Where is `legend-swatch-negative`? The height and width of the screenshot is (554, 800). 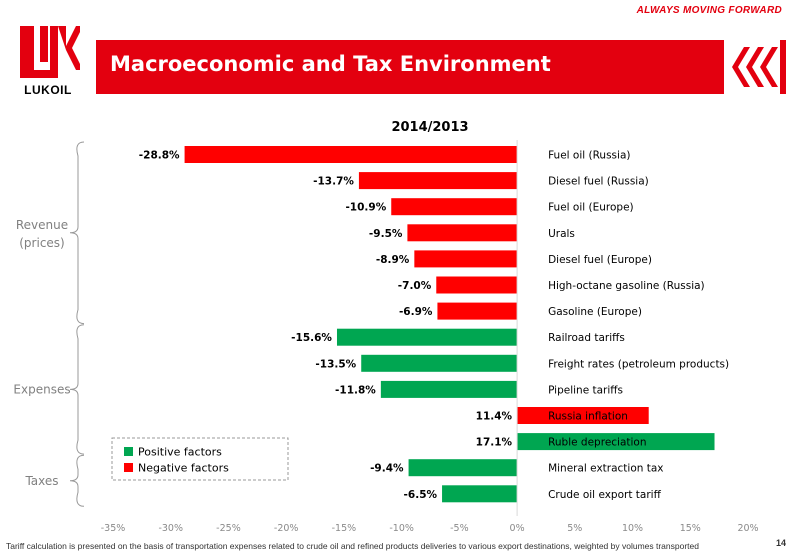
legend-swatch-negative is located at coordinates (128, 467).